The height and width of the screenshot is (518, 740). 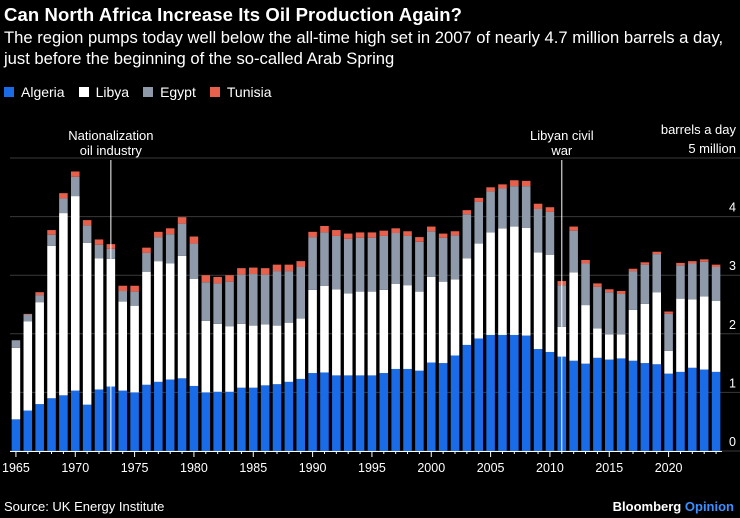 I want to click on bar-egypt-2014, so click(x=597, y=307).